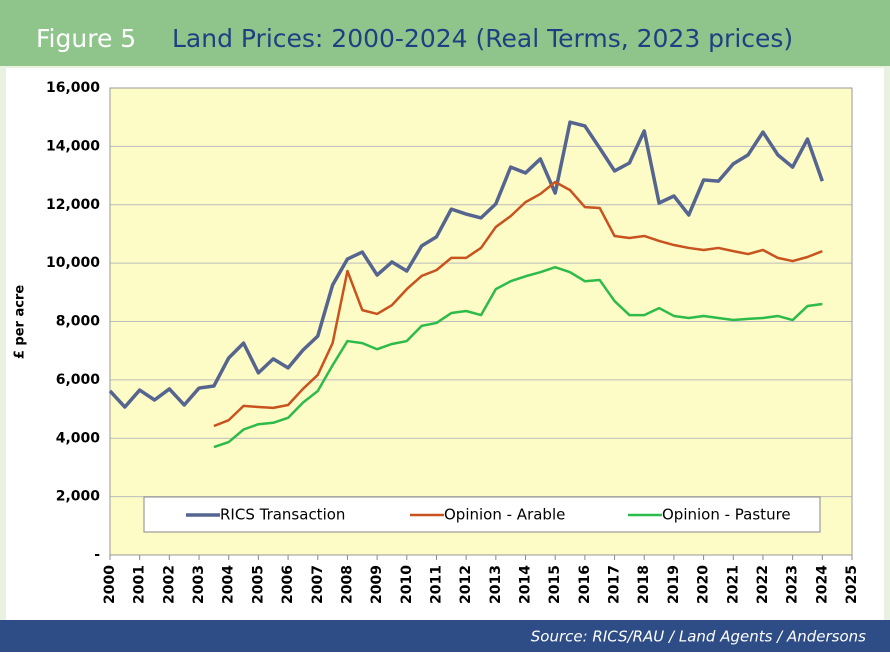 This screenshot has height=656, width=890. I want to click on x-tick-label: 2007, so click(318, 584).